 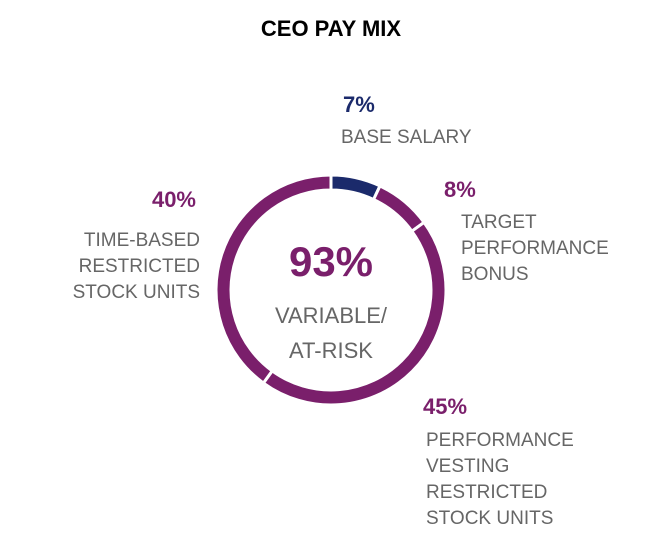 What do you see at coordinates (173, 199) in the screenshot?
I see `value-label: 40%` at bounding box center [173, 199].